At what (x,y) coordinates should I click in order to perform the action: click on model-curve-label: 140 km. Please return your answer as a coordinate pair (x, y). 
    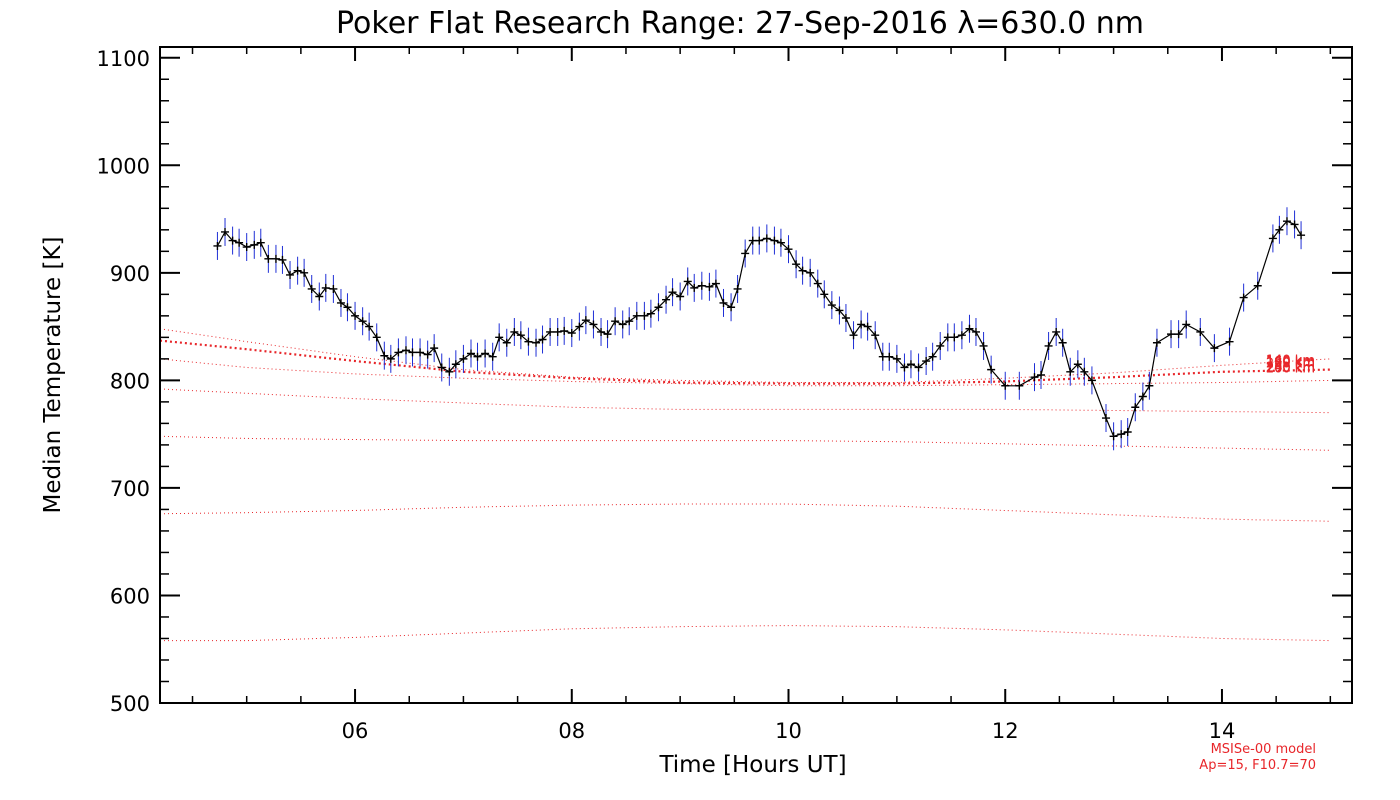
    Looking at the image, I should click on (1290, 361).